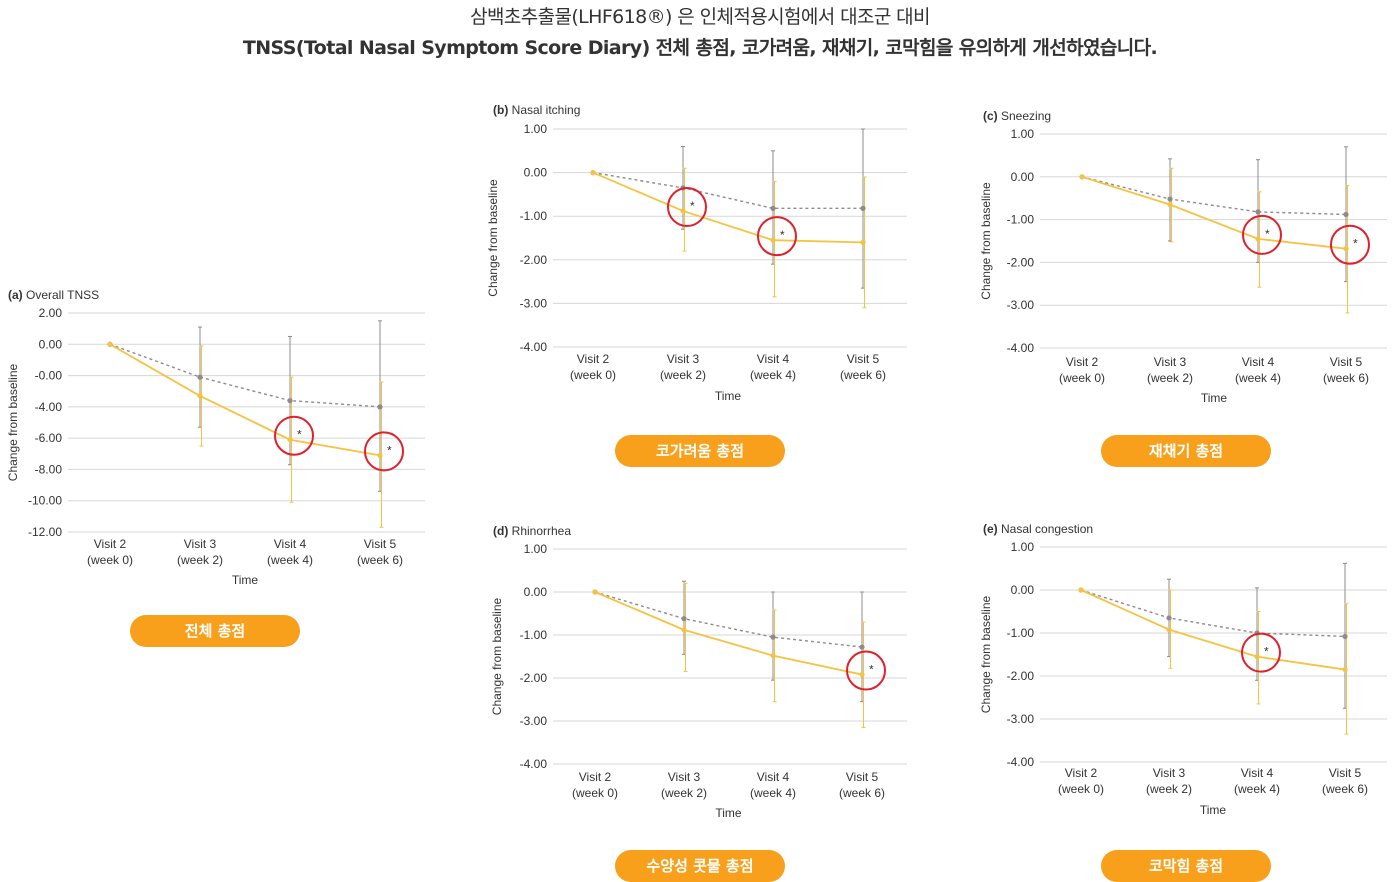  Describe the element at coordinates (500, 531) in the screenshot. I see `chart-title-tag: (d)` at that location.